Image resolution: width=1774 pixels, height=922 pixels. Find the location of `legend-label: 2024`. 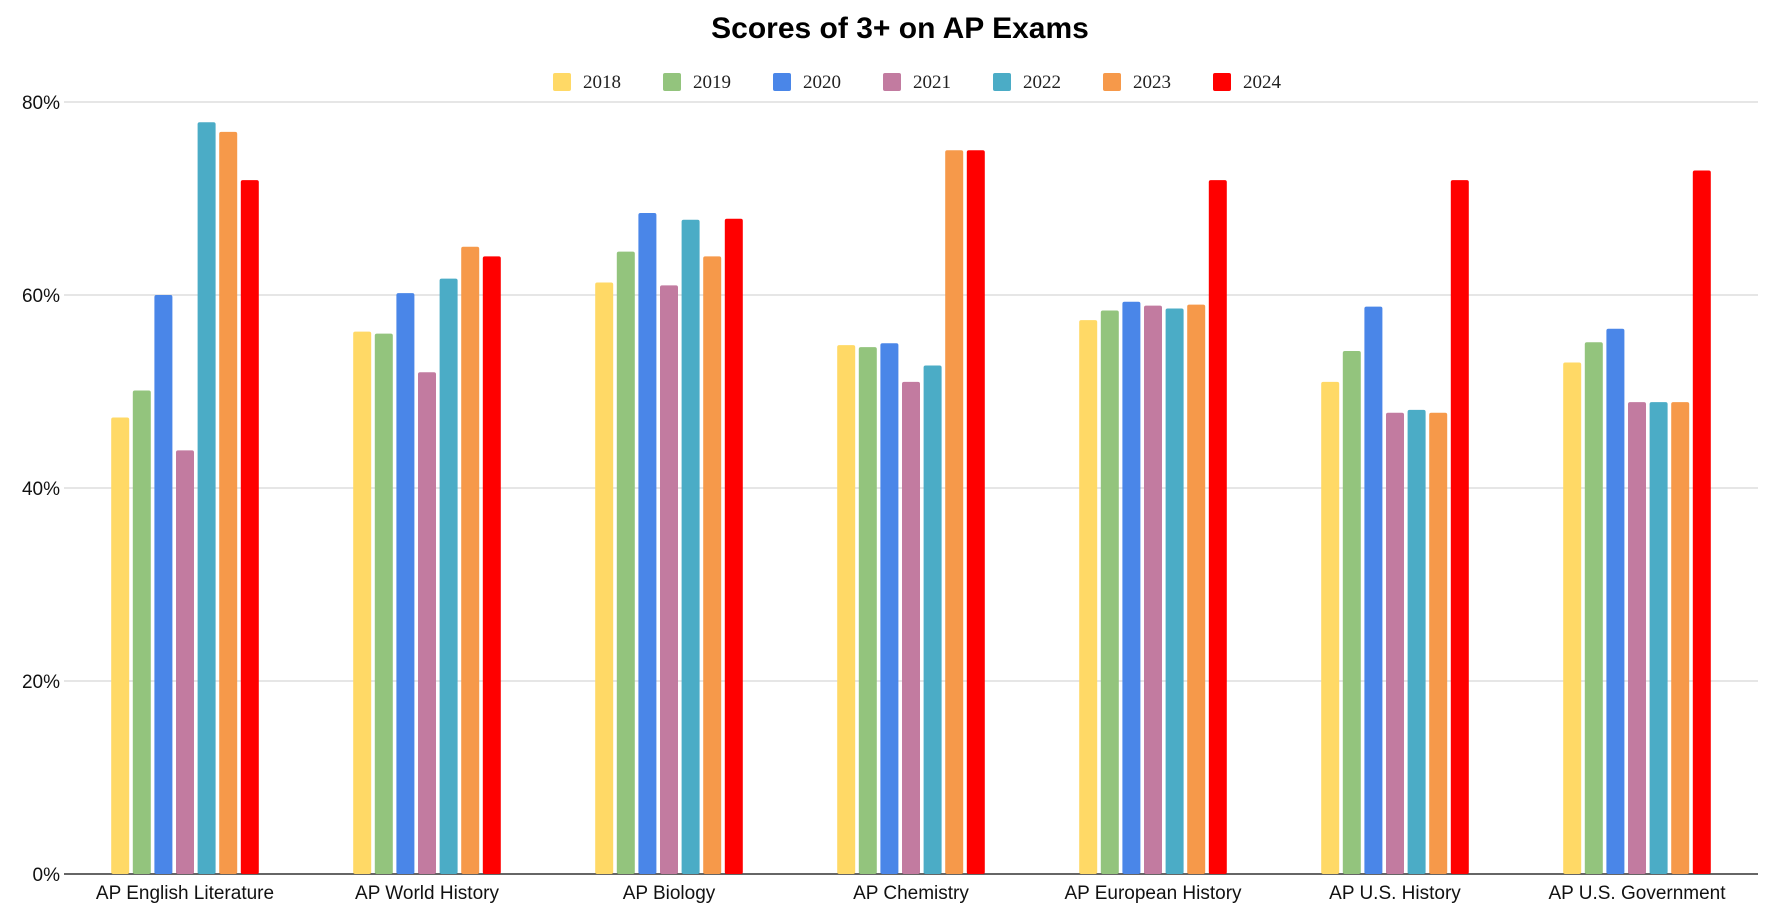

legend-label: 2024 is located at coordinates (1262, 82).